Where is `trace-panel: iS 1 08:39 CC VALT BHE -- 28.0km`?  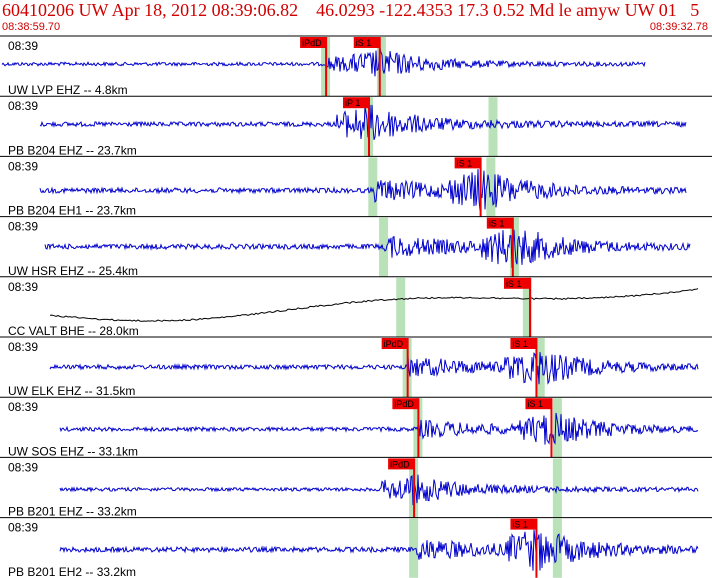 trace-panel: iS 1 08:39 CC VALT BHE -- 28.0km is located at coordinates (356, 307).